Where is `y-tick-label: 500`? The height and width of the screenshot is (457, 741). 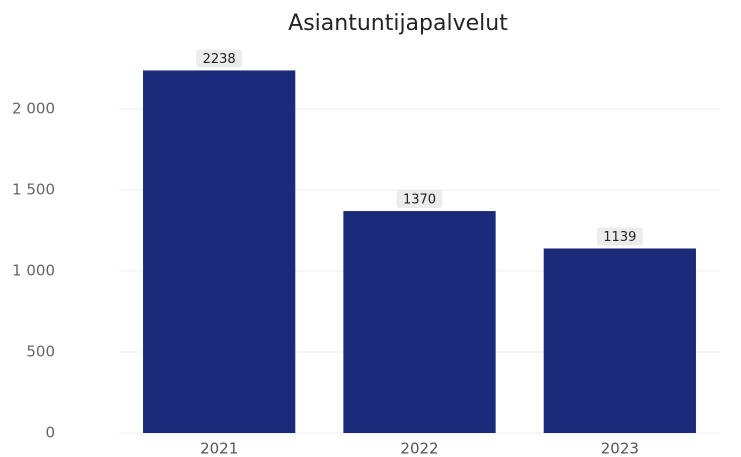 y-tick-label: 500 is located at coordinates (40, 352).